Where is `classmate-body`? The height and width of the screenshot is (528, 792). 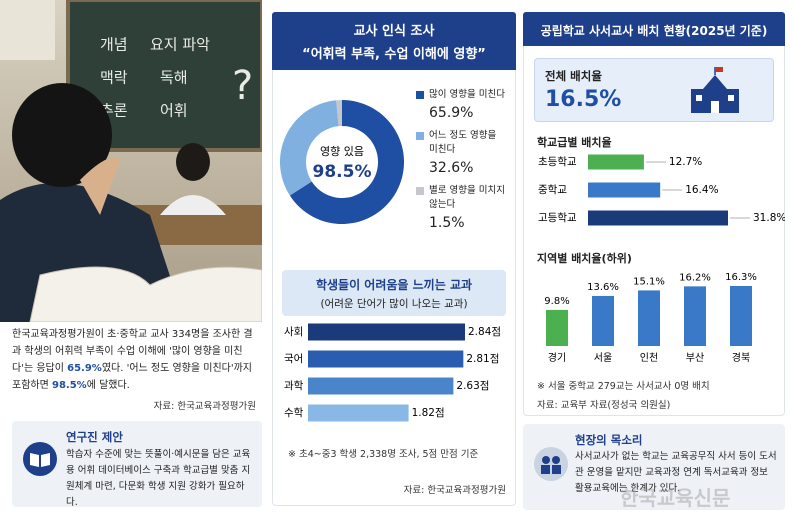
classmate-body is located at coordinates (193, 205).